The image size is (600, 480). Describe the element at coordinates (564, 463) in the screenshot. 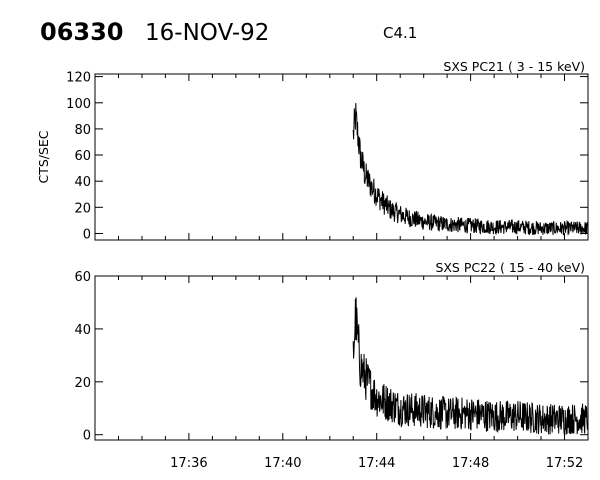

I see `x-tick-label: 17:52` at that location.